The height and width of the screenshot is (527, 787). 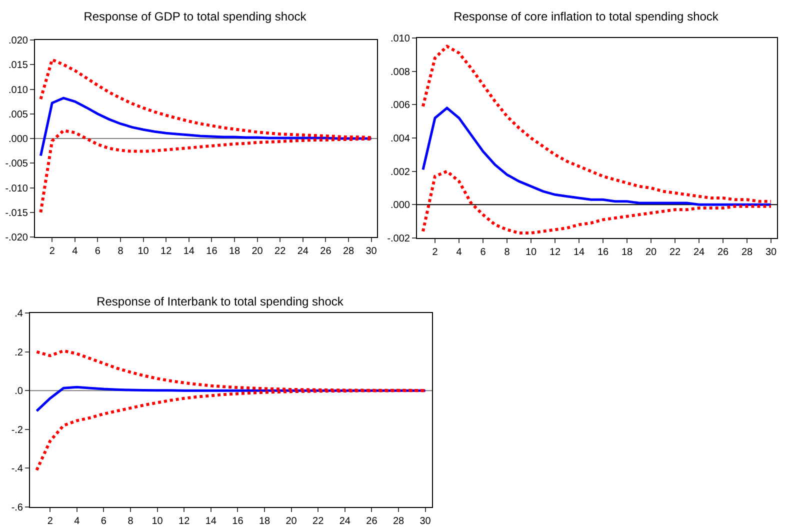 I want to click on y-tick-label: -.002, so click(x=398, y=239).